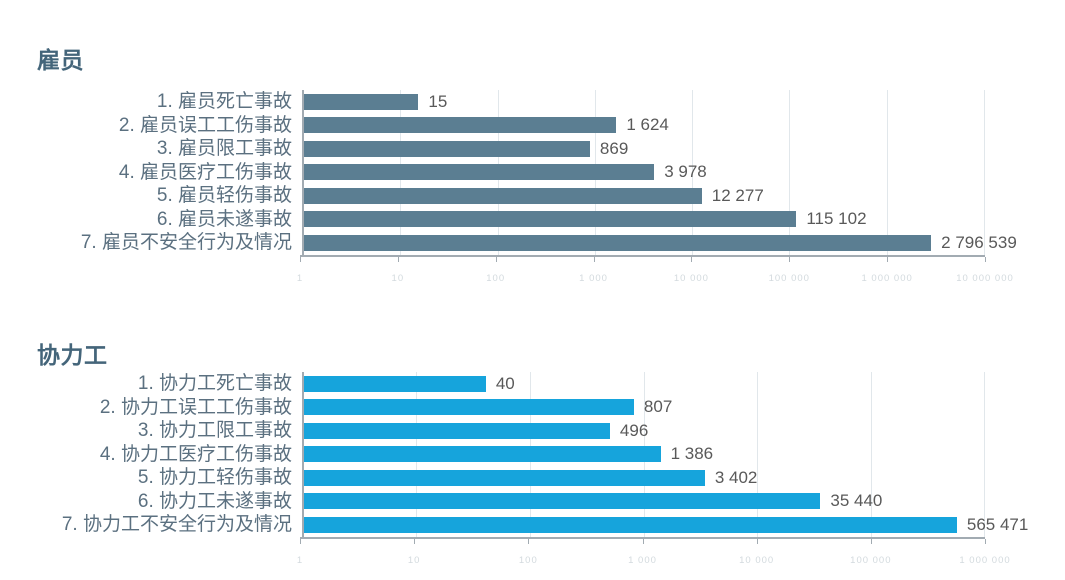  Describe the element at coordinates (205, 125) in the screenshot. I see `category-label: 2. 雇员误工工伤事故` at that location.